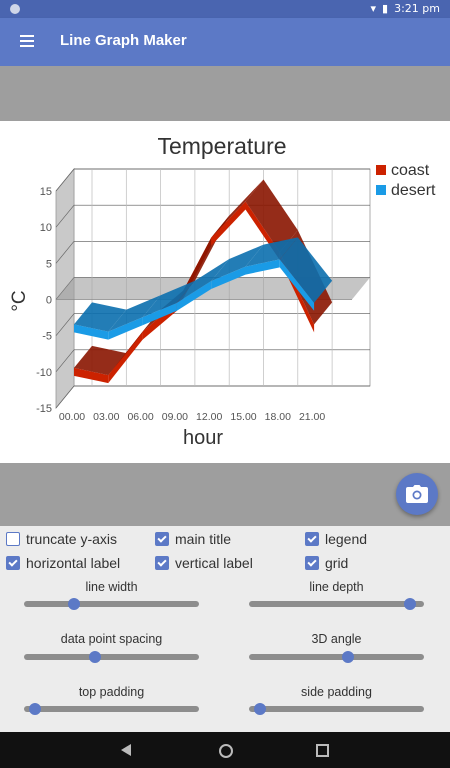  Describe the element at coordinates (209, 417) in the screenshot. I see `x-tick-label: 12.00` at that location.